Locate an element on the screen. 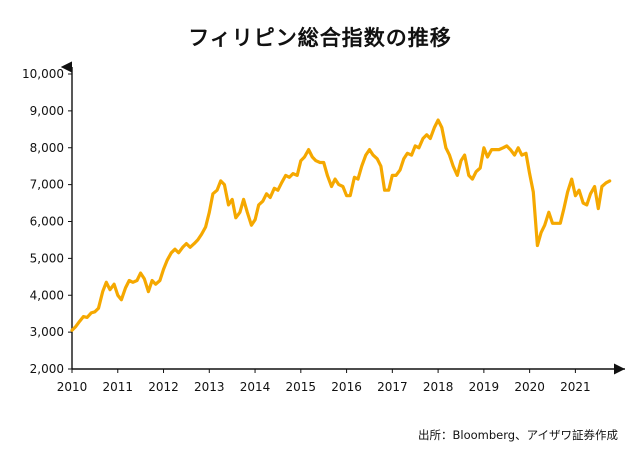  x-tick-label: 2019 is located at coordinates (484, 387).